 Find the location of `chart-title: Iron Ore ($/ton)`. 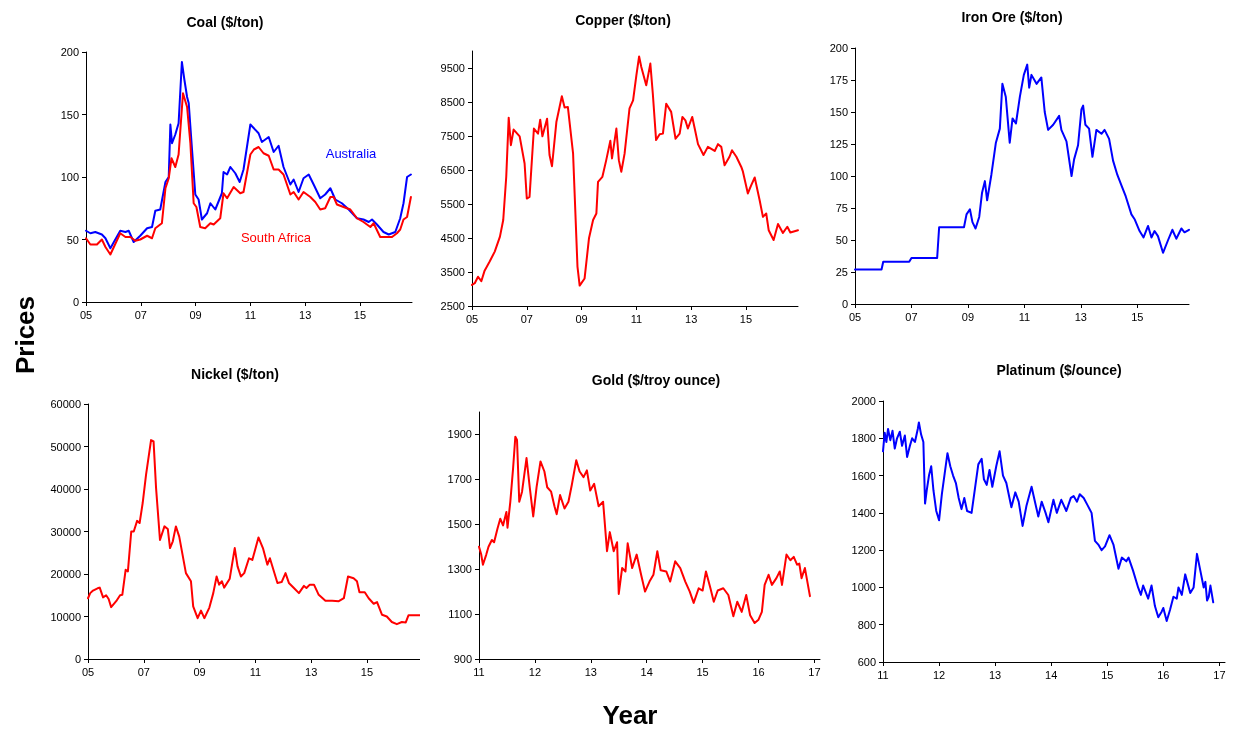

chart-title: Iron Ore ($/ton) is located at coordinates (1012, 17).